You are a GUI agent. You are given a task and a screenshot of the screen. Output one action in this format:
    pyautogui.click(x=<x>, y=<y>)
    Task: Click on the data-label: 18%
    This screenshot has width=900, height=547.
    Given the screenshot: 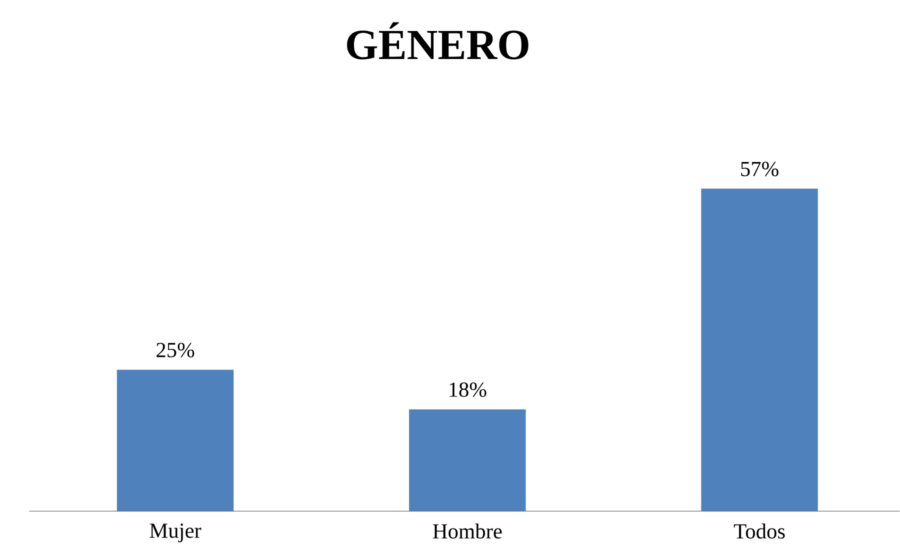 What is the action you would take?
    pyautogui.click(x=468, y=390)
    